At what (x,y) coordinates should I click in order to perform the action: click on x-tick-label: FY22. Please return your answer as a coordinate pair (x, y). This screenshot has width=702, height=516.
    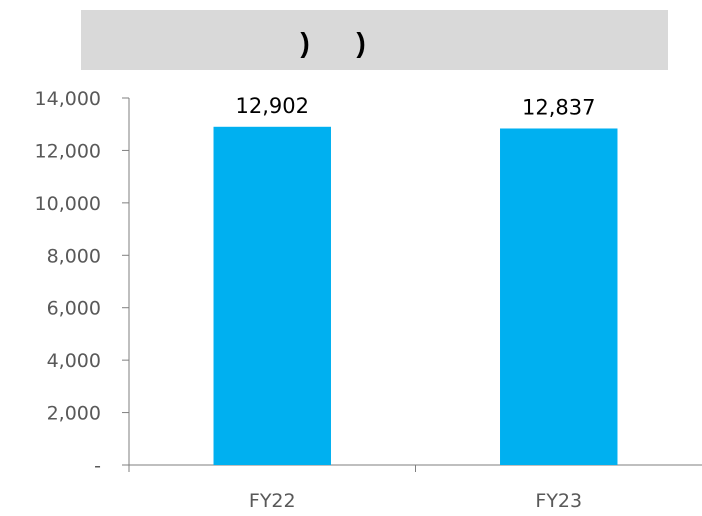
    Looking at the image, I should click on (272, 501).